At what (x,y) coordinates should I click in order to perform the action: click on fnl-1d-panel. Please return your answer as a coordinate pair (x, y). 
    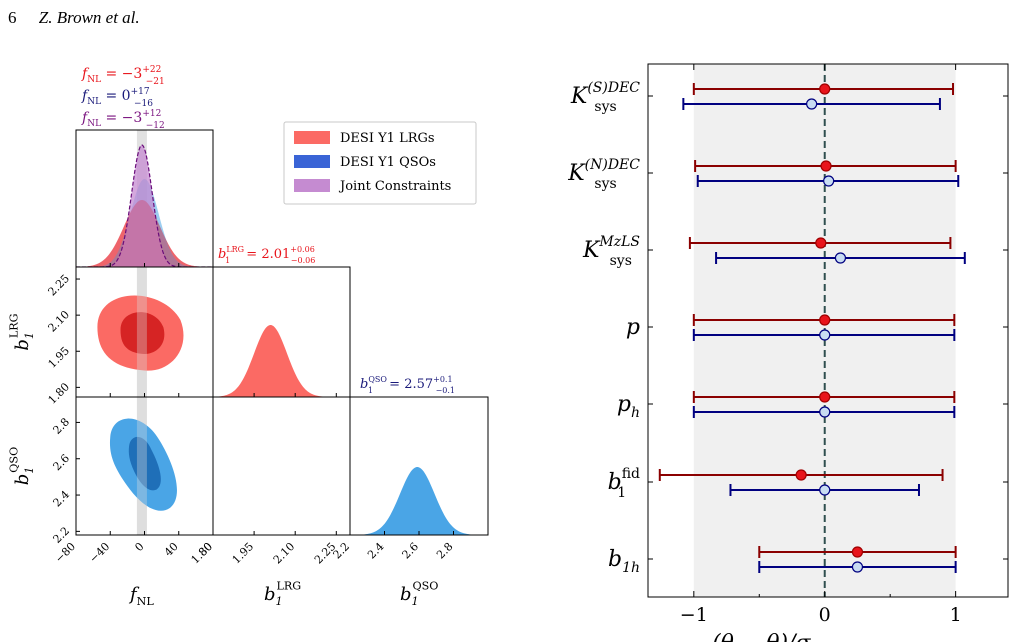
    Looking at the image, I should click on (144, 198).